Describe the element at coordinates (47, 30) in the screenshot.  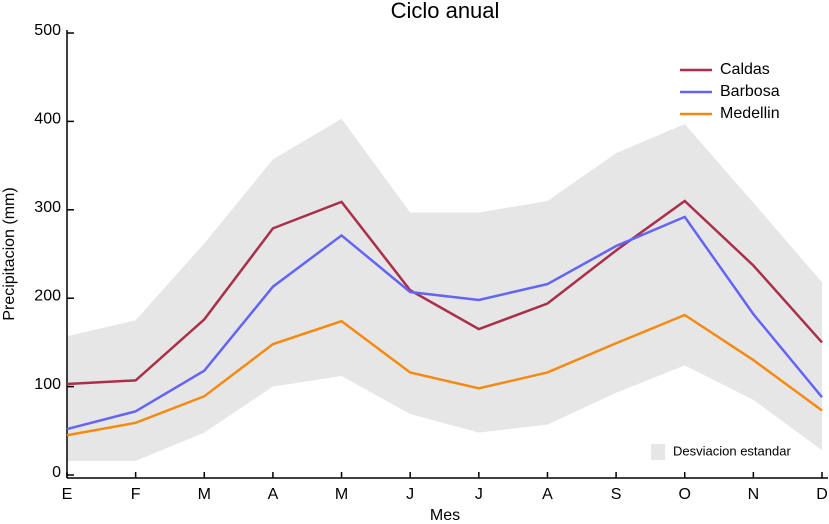
I see `y-tick-label: 500` at that location.